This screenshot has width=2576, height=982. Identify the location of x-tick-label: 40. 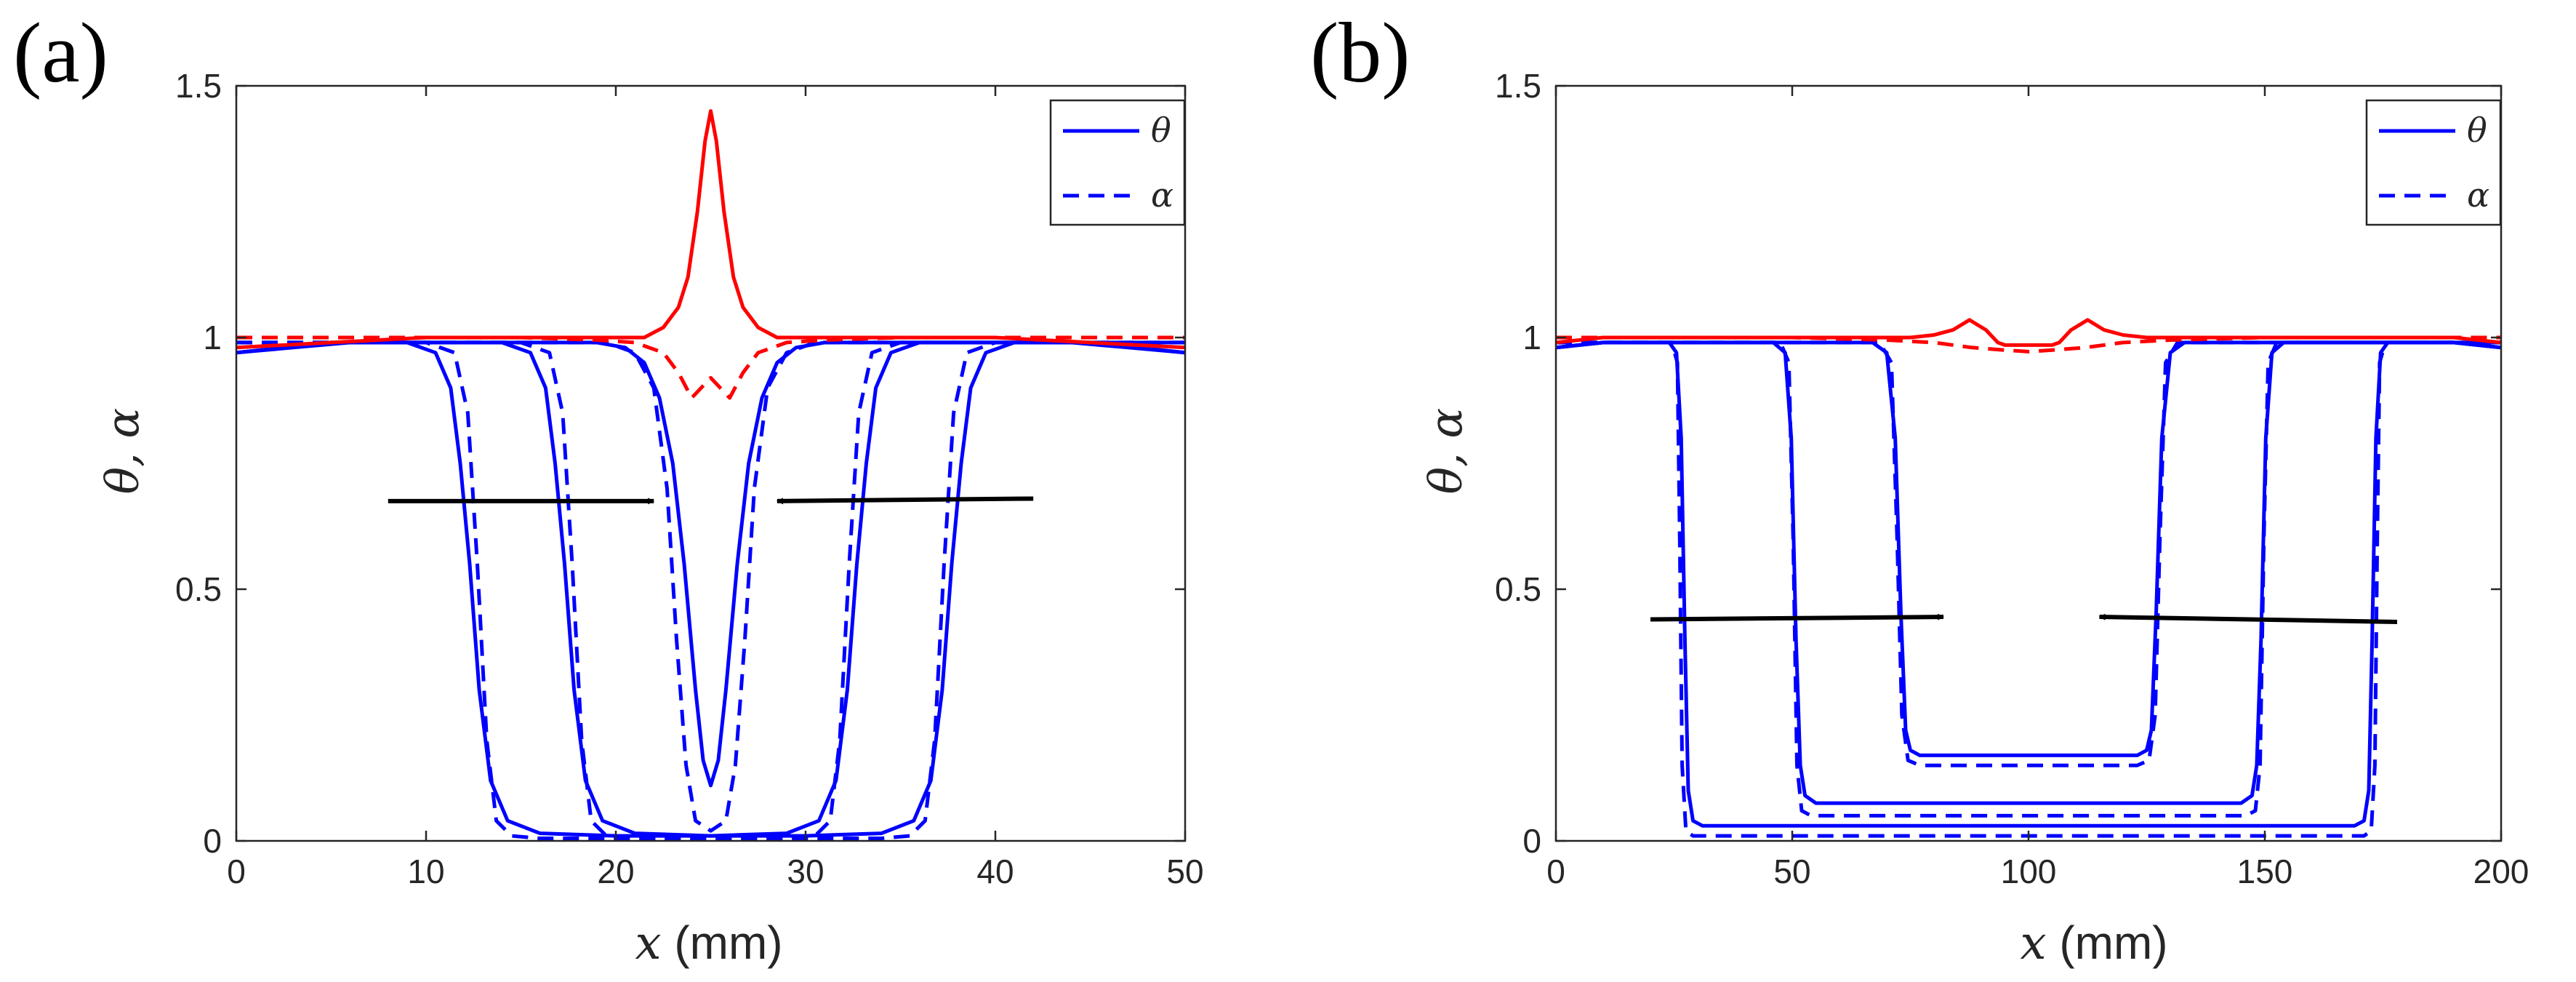
(995, 871).